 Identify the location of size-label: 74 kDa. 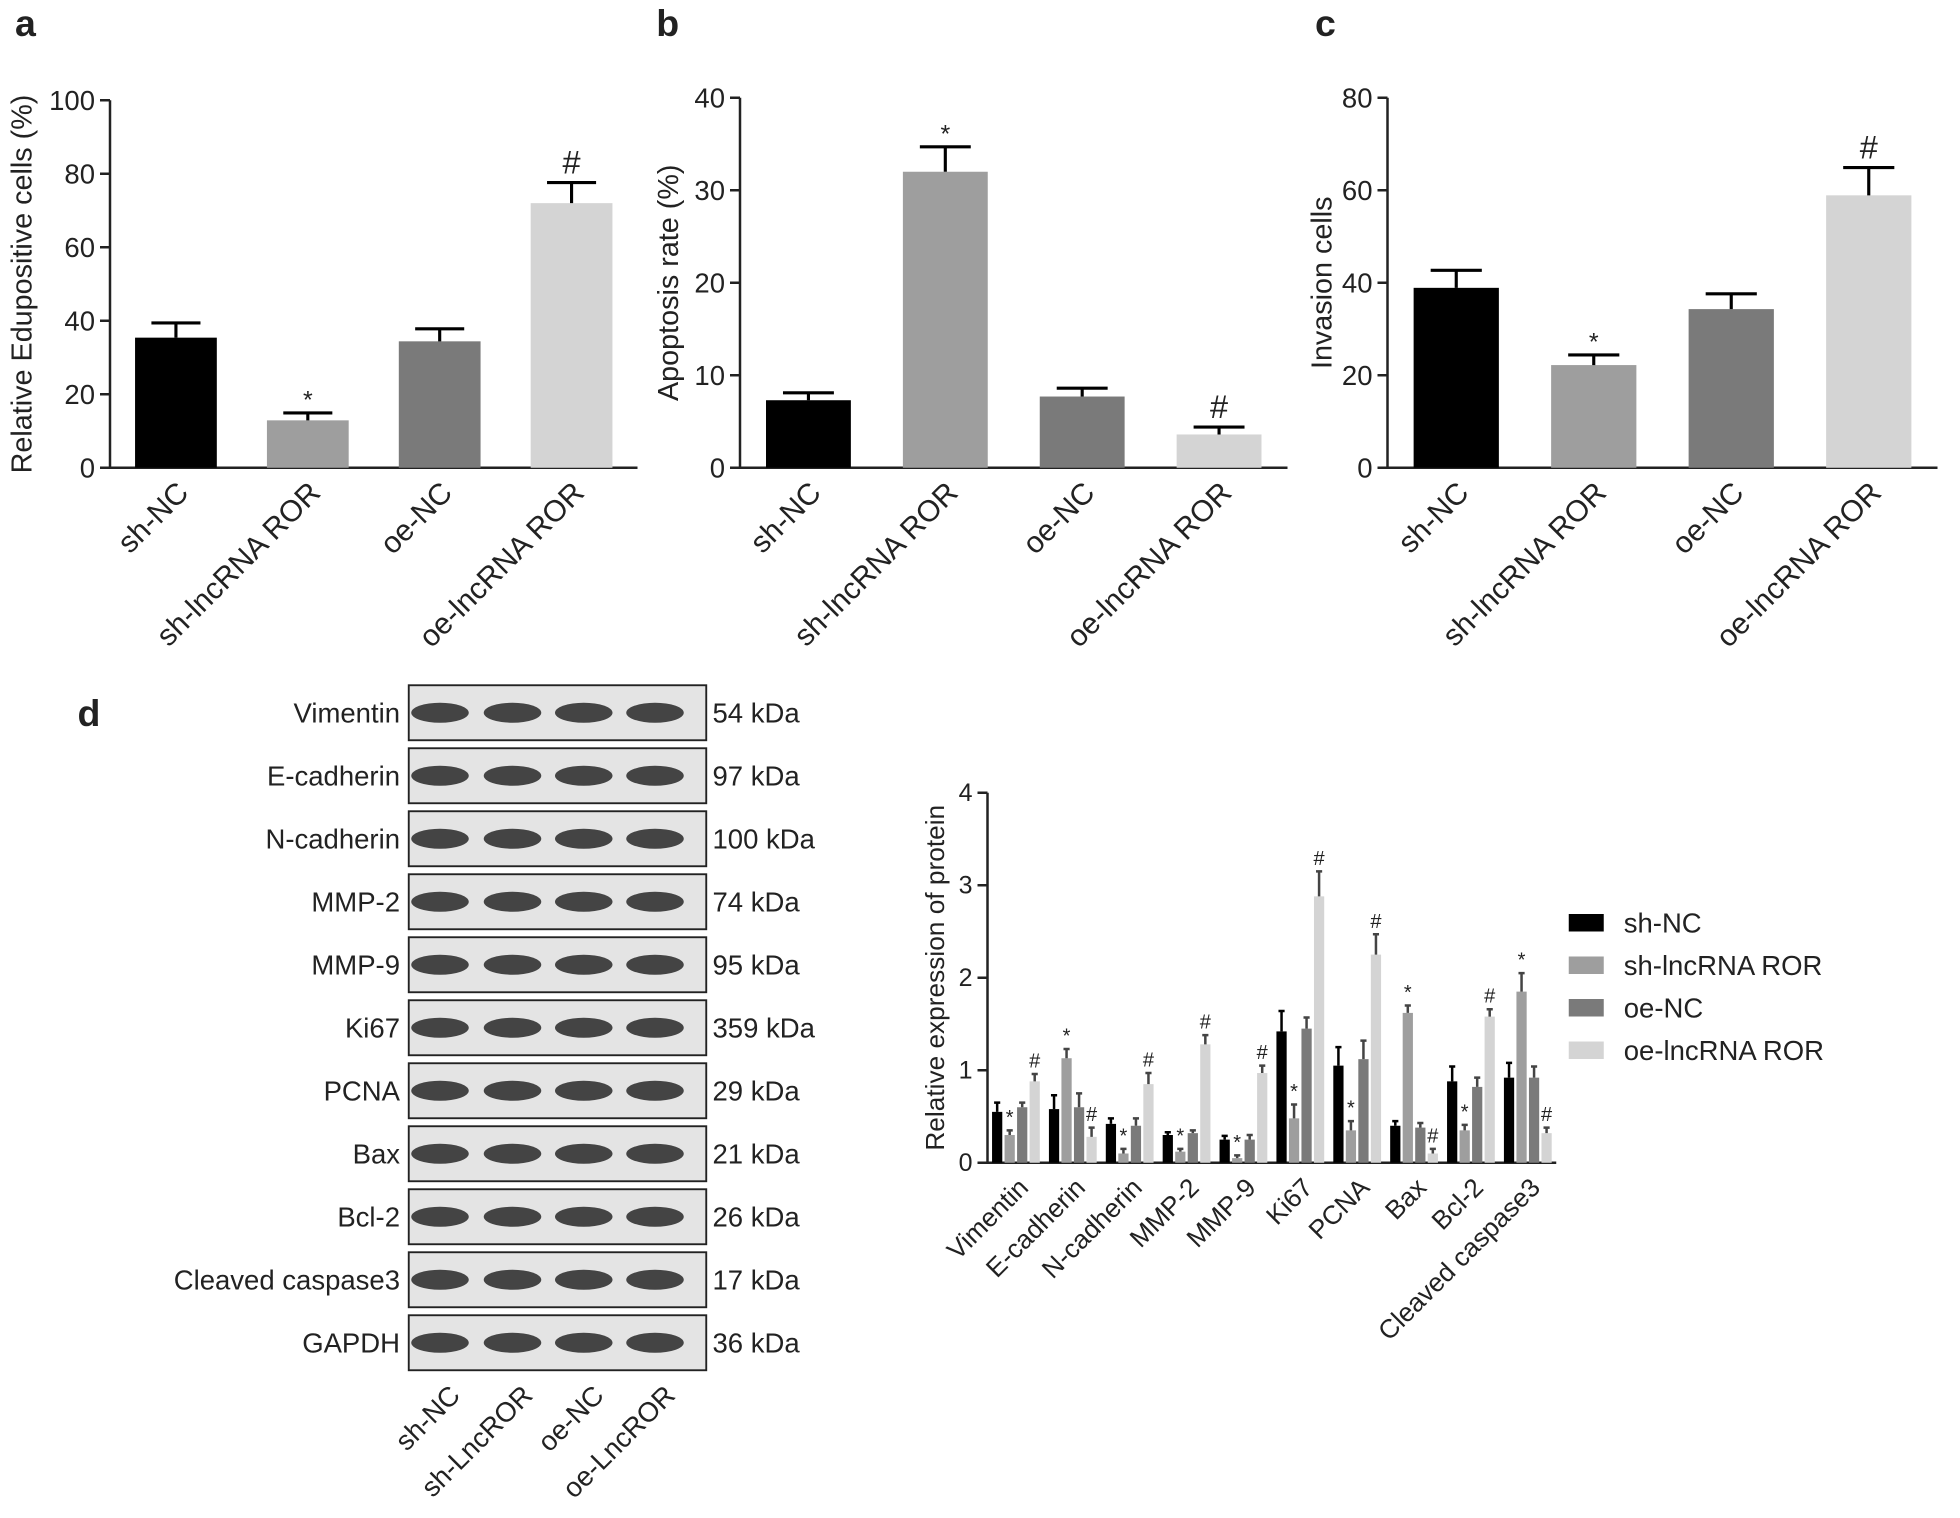
(757, 901).